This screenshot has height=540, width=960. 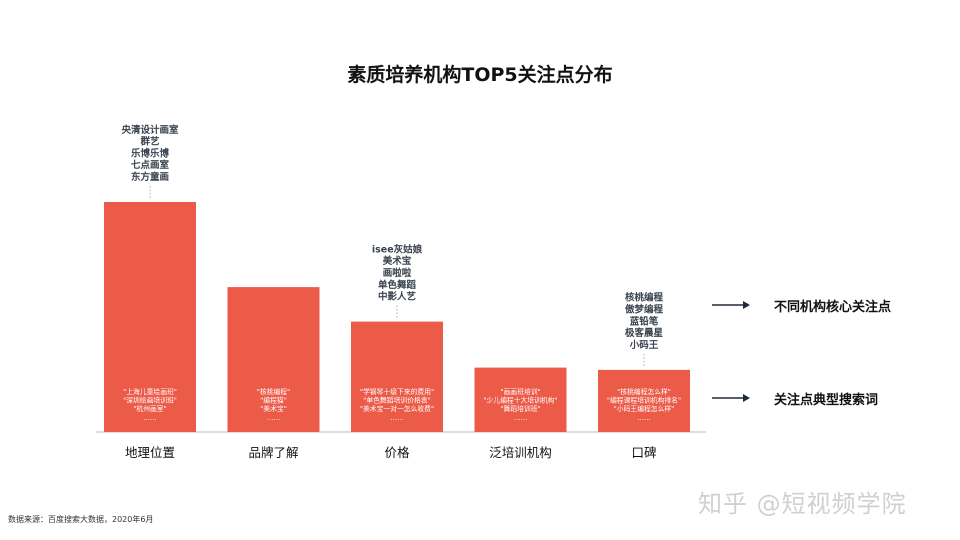 What do you see at coordinates (397, 297) in the screenshot?
I see `institution-label: 中影人艺` at bounding box center [397, 297].